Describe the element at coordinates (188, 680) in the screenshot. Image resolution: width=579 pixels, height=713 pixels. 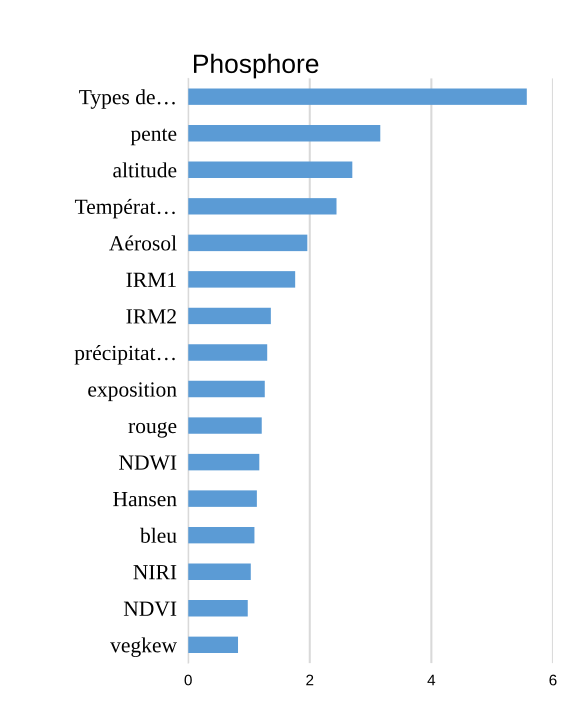
I see `x-tick-label: 0` at that location.